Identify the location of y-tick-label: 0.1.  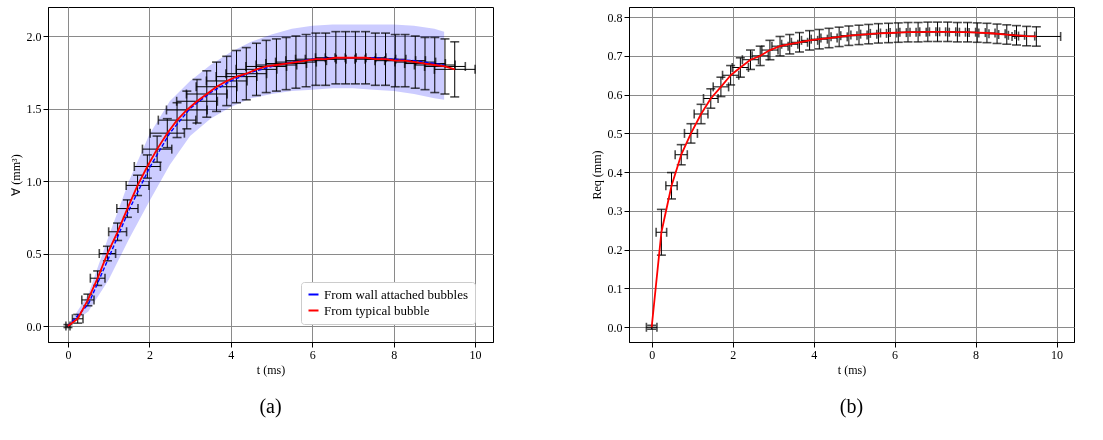
(615, 288).